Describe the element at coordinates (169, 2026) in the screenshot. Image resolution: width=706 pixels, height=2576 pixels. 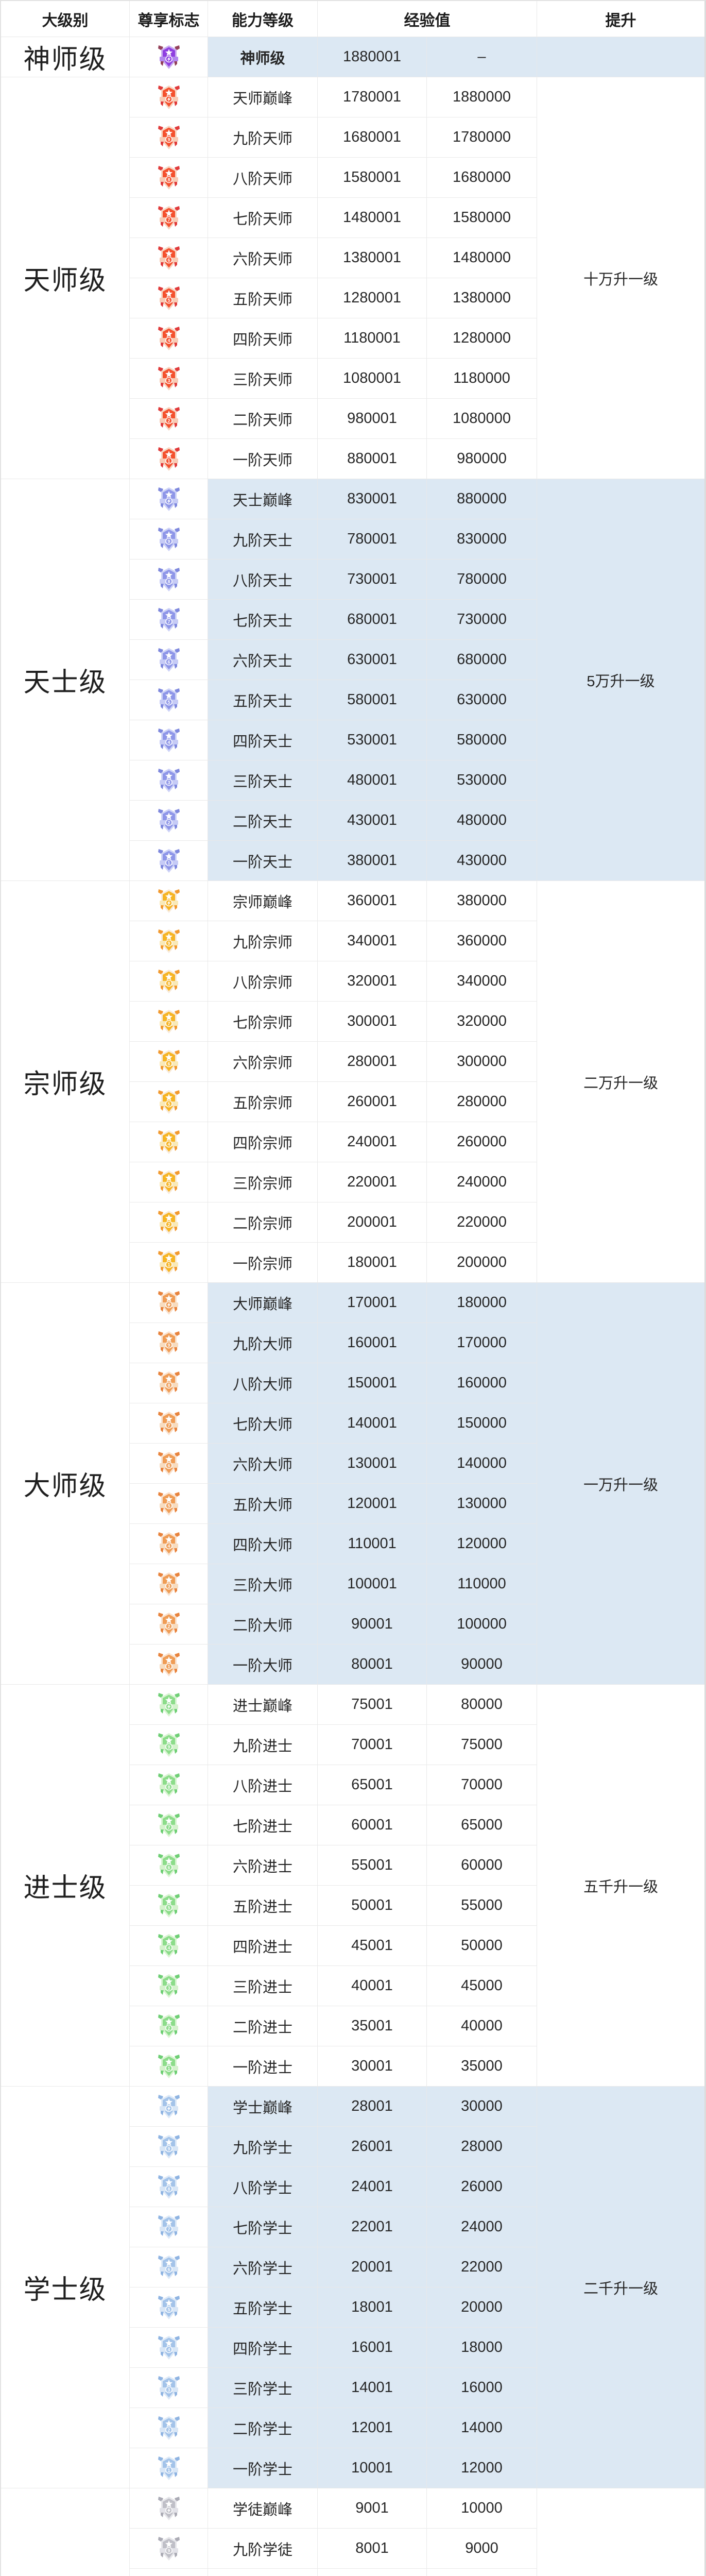
I see `badge-cell: 2` at that location.